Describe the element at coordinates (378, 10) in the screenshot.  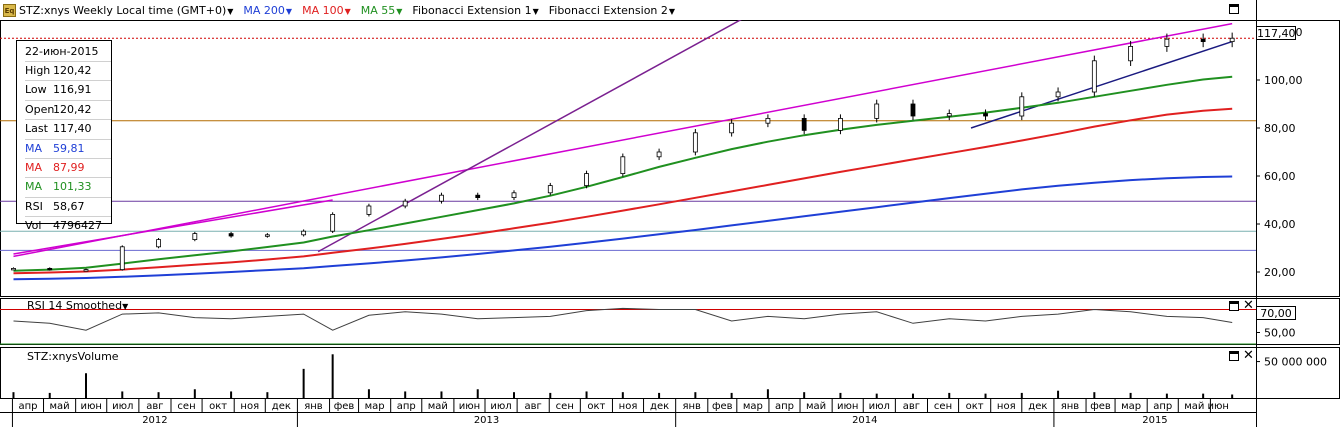
I see `indicator-label: MA 55` at that location.